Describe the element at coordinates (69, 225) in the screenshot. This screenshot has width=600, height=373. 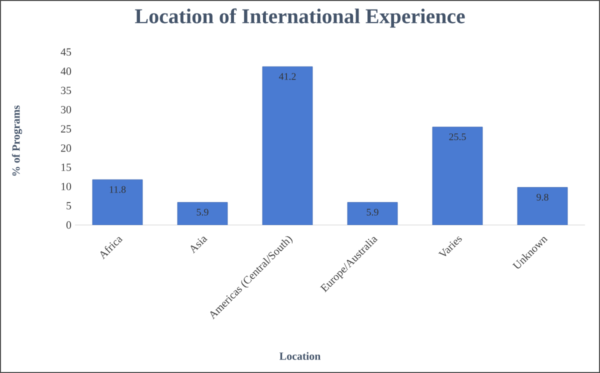
I see `y-tick-label: 0` at that location.